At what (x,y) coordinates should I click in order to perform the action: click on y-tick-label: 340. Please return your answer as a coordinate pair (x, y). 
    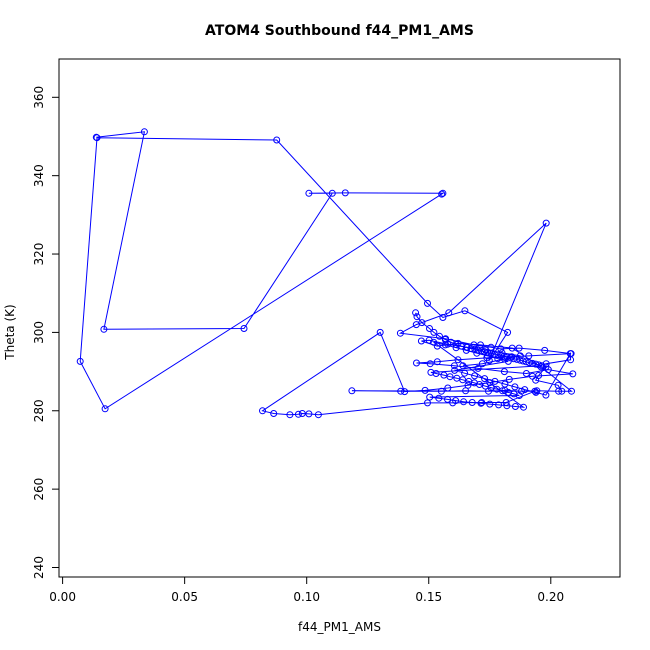
    Looking at the image, I should click on (39, 175).